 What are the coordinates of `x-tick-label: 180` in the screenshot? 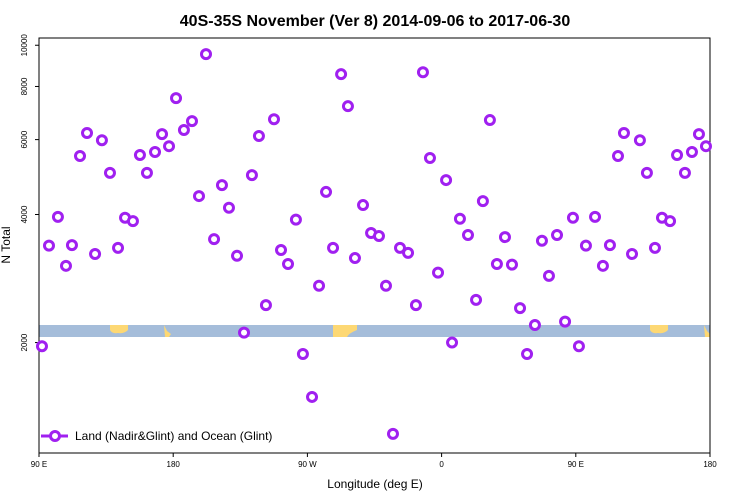 It's located at (710, 464).